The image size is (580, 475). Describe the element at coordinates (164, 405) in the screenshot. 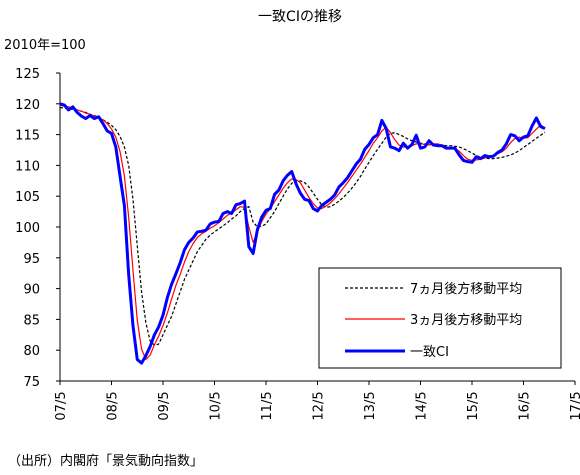

I see `x-tick-label: 09/5` at that location.